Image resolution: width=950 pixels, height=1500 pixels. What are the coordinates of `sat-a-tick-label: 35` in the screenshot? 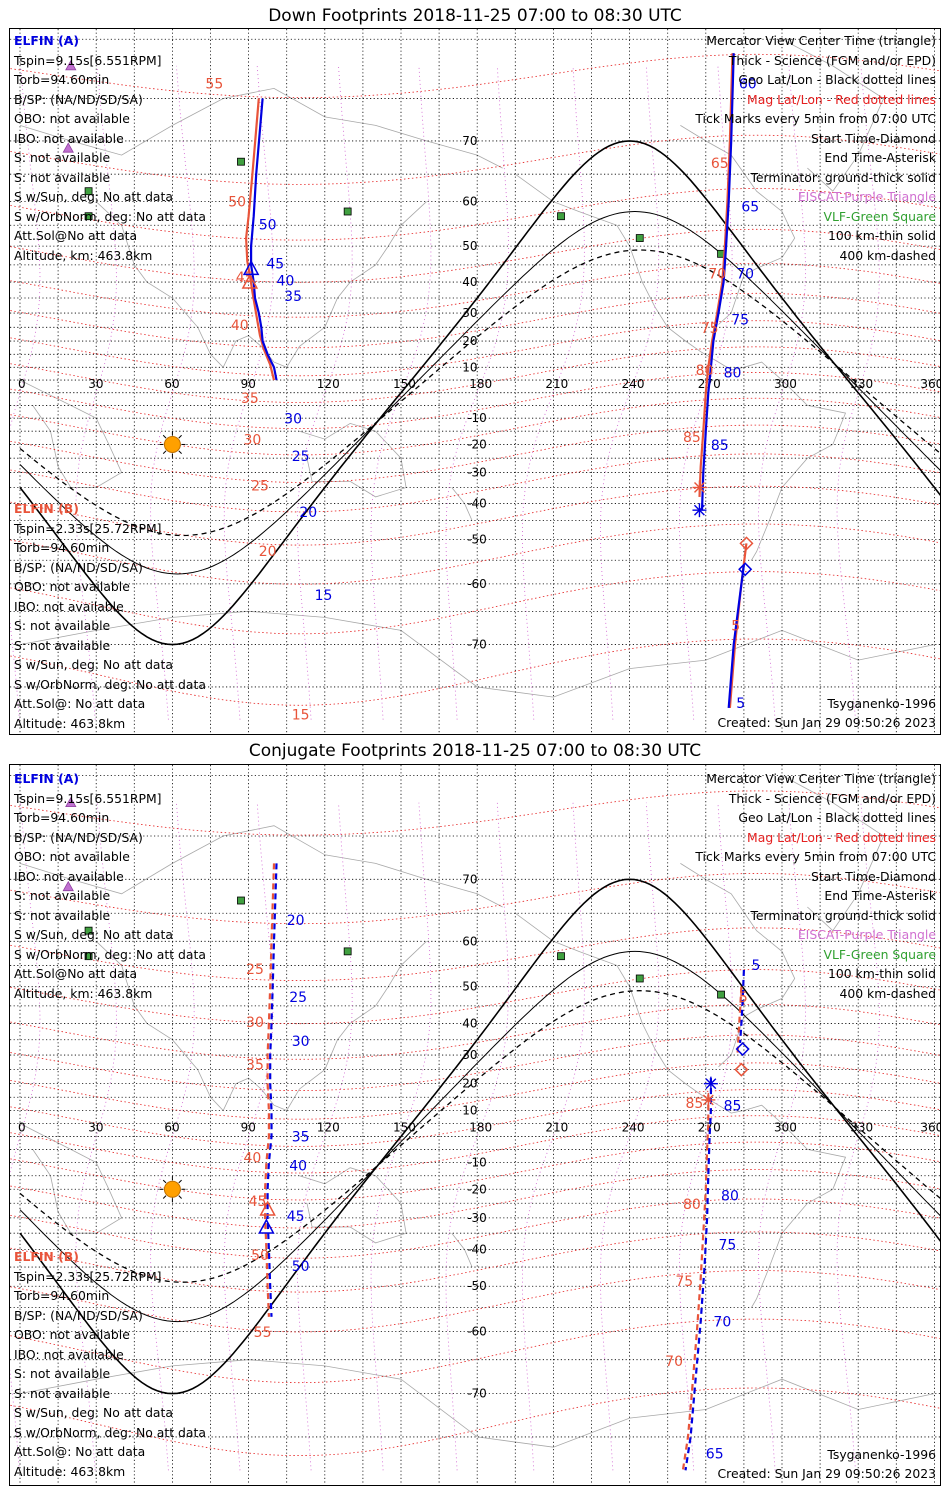 It's located at (293, 297).